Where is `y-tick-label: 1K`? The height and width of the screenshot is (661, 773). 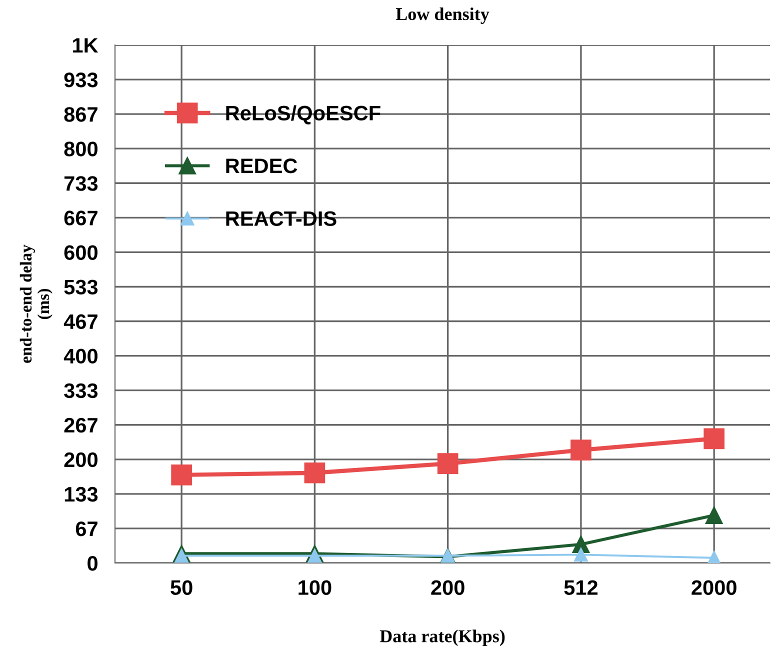
y-tick-label: 1K is located at coordinates (85, 45).